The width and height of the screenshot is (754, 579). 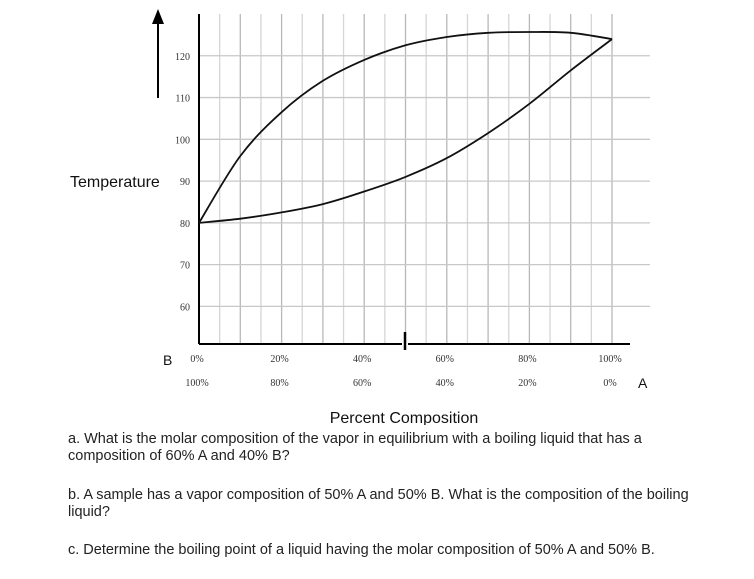 What do you see at coordinates (182, 99) in the screenshot?
I see `y-tick-label: 110` at bounding box center [182, 99].